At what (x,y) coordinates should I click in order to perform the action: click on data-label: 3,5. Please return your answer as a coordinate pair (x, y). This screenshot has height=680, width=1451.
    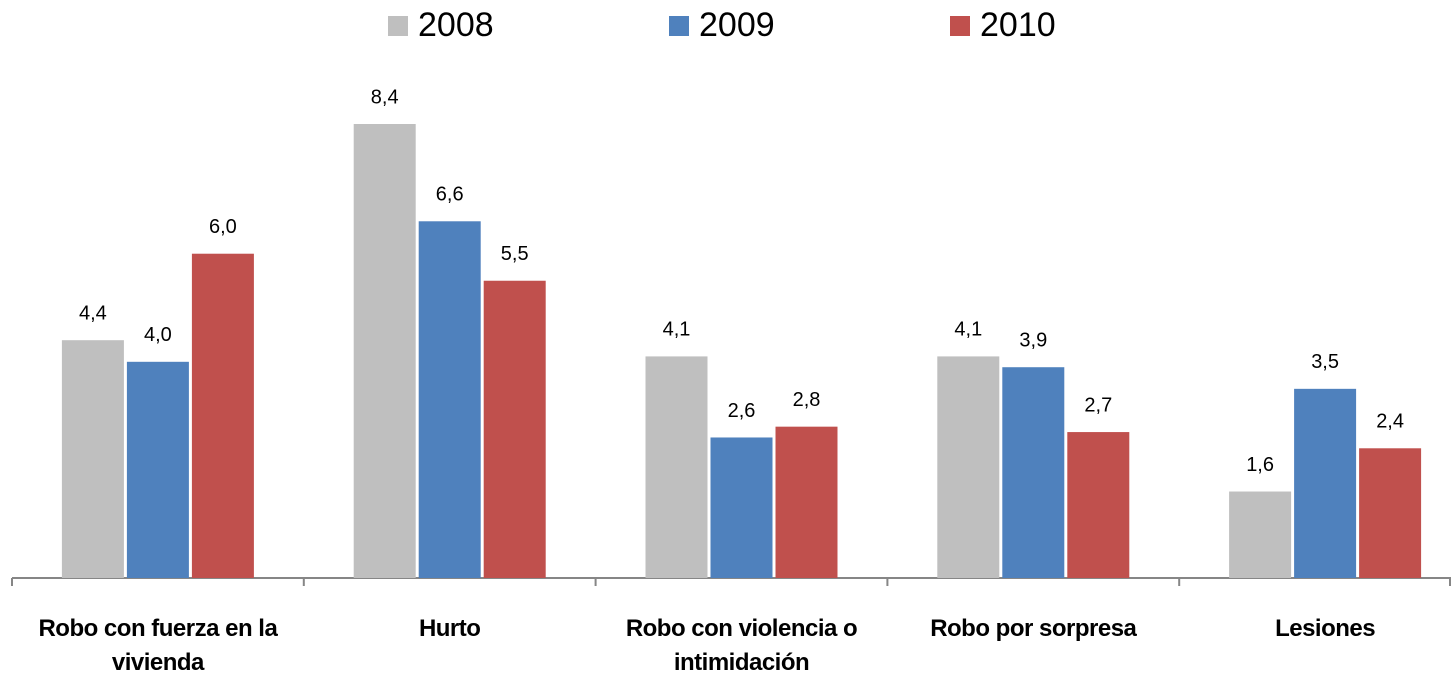
    Looking at the image, I should click on (1325, 362).